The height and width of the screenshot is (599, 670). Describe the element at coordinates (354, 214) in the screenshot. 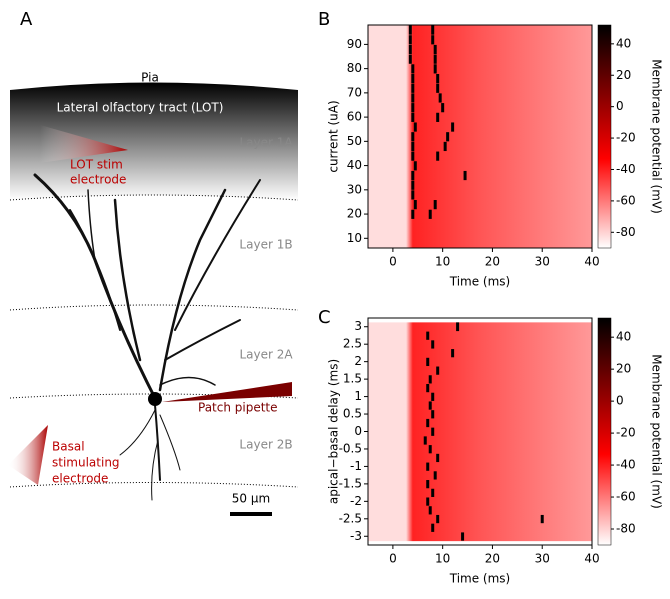

I see `y-tick-label: 20` at that location.